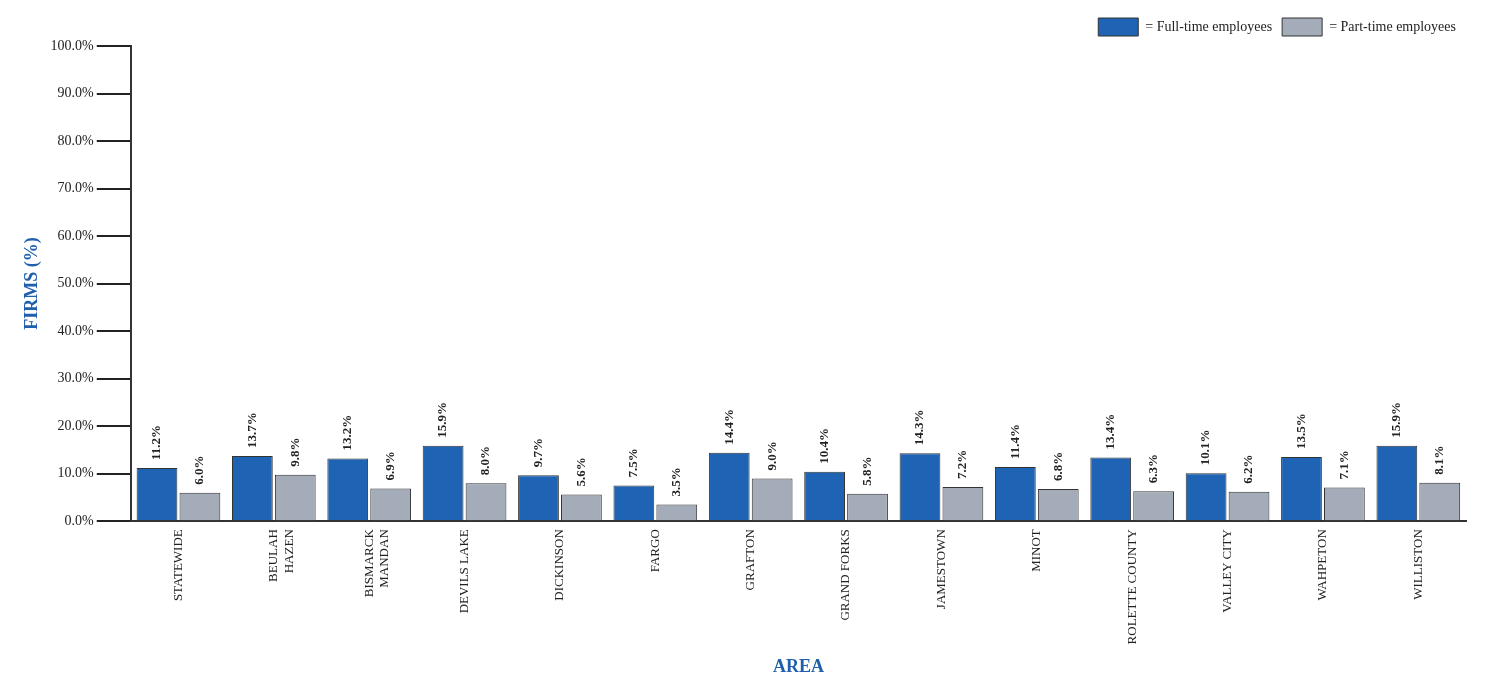  What do you see at coordinates (823, 446) in the screenshot?
I see `data-label: 10.4%` at bounding box center [823, 446].